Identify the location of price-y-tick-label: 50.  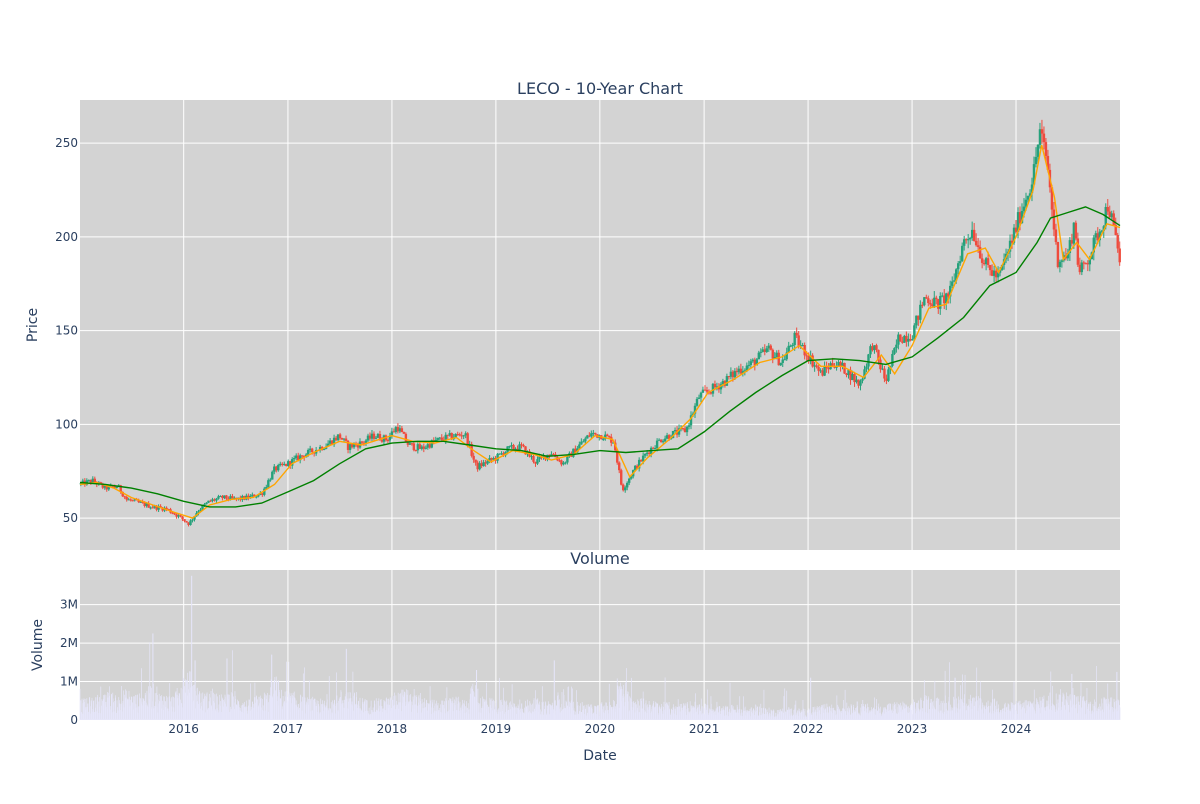
(70, 518).